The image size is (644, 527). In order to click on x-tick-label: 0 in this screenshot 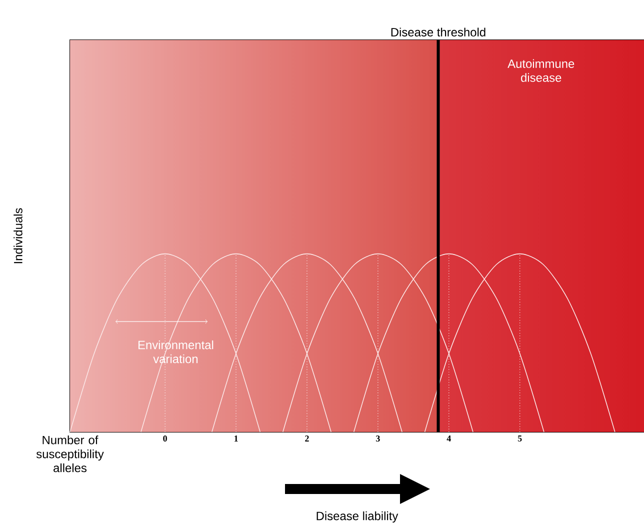, I will do `click(165, 439)`.